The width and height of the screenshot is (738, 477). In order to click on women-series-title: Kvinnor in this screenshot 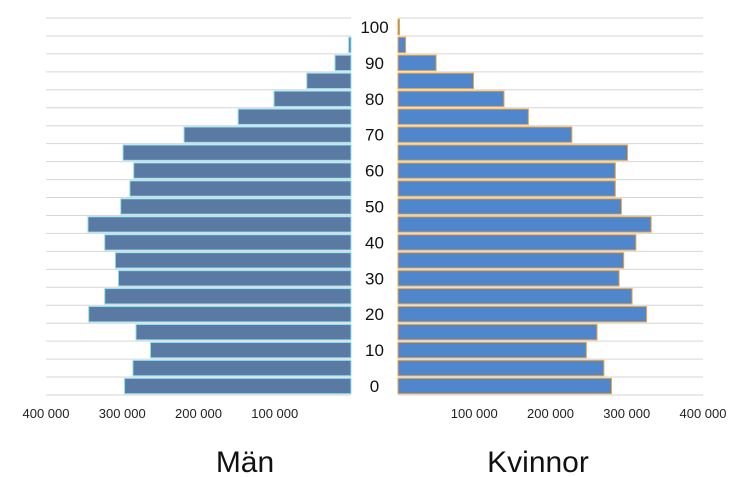, I will do `click(538, 461)`.